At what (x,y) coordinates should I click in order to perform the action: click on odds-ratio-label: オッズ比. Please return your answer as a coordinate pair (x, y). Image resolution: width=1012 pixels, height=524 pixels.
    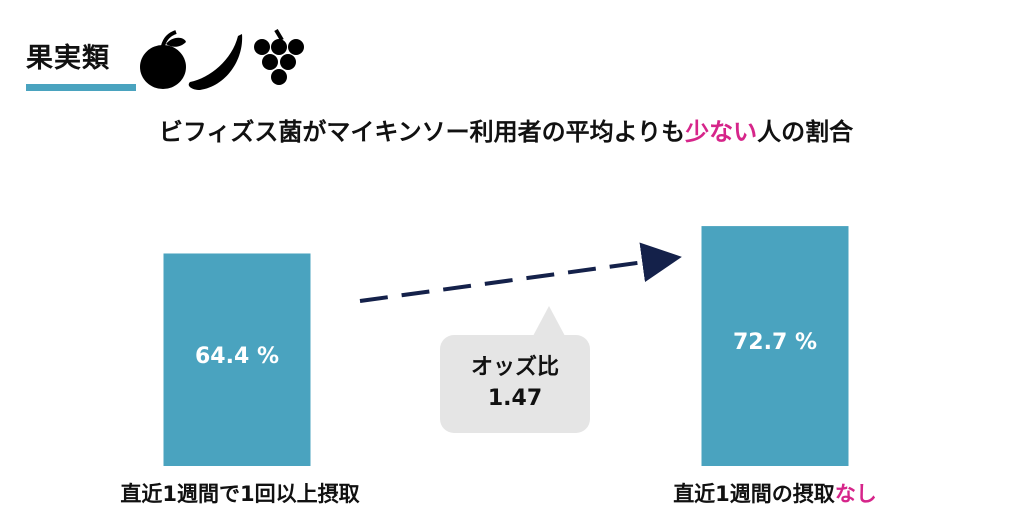
    Looking at the image, I should click on (514, 368).